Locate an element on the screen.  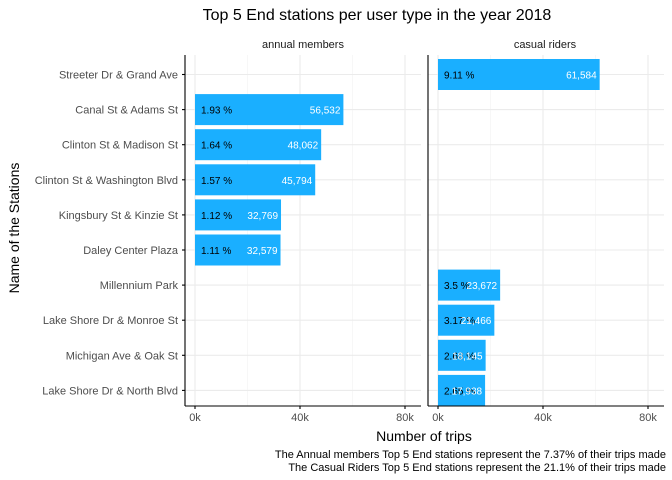
bar-casual-riders-lake-shore-dr-north-blvd is located at coordinates (462, 390).